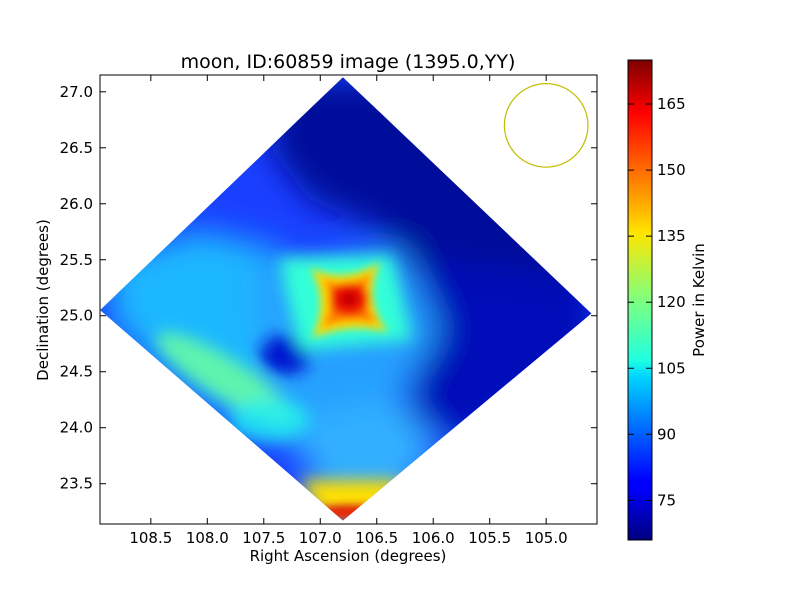 This screenshot has width=800, height=600. What do you see at coordinates (263, 538) in the screenshot?
I see `x-tick-label: 107.5` at bounding box center [263, 538].